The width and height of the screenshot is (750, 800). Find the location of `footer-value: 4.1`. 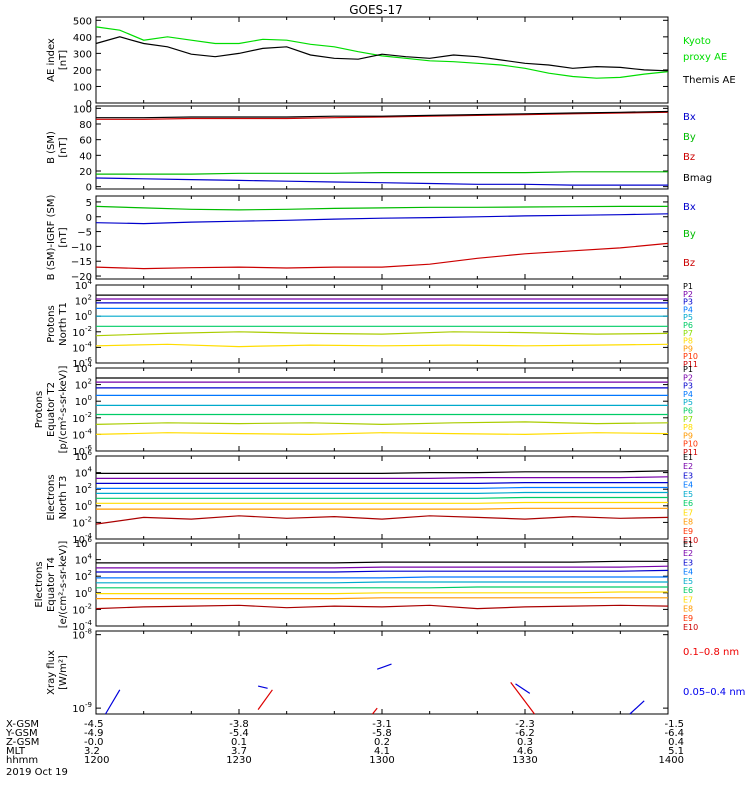

footer-value: 4.1 is located at coordinates (382, 751).